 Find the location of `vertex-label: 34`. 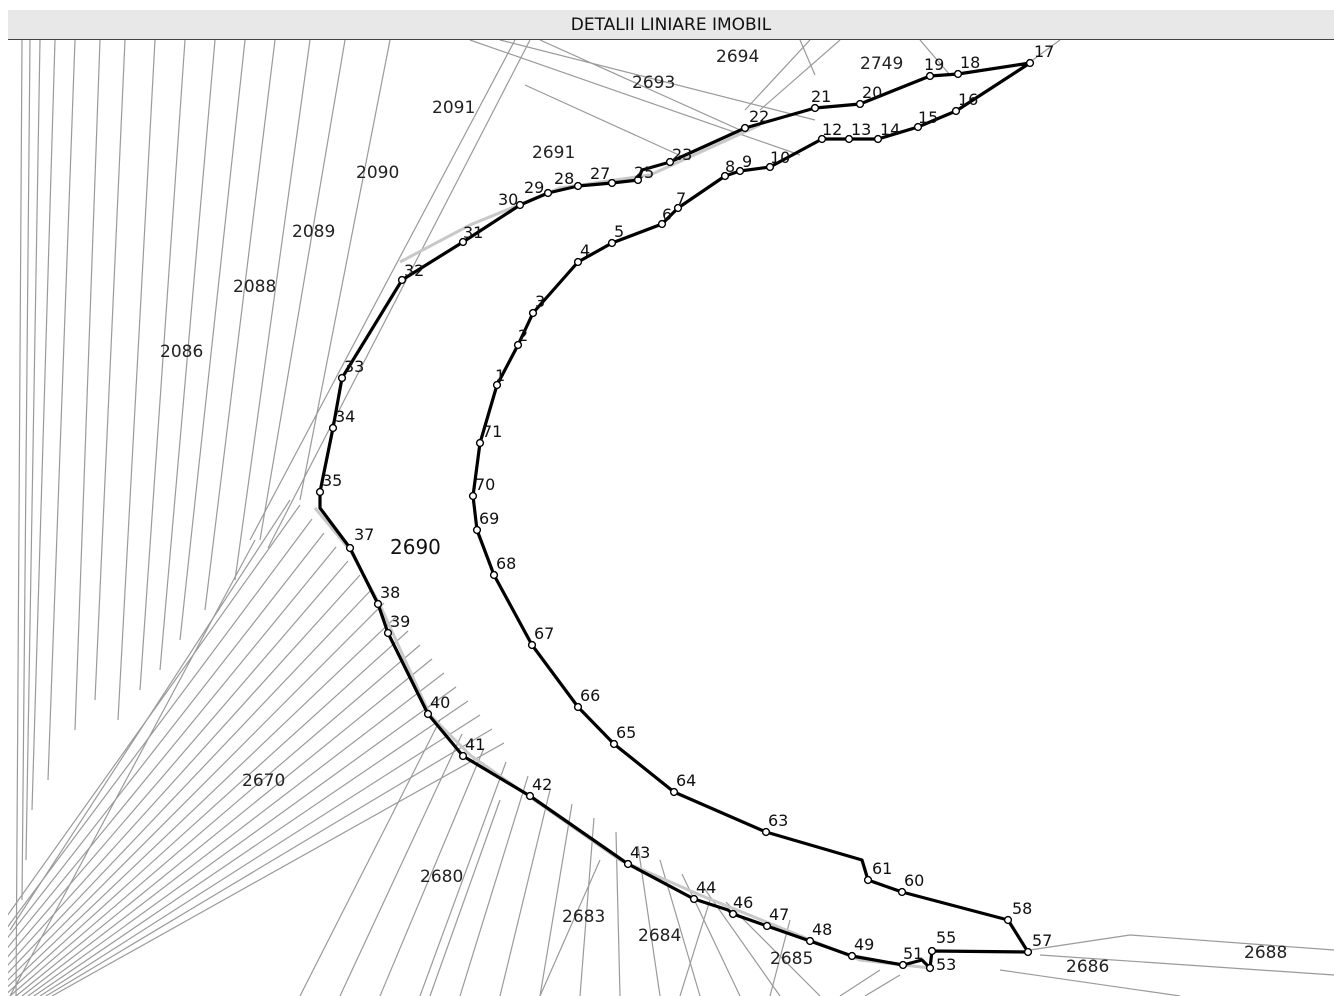

vertex-label: 34 is located at coordinates (345, 416).